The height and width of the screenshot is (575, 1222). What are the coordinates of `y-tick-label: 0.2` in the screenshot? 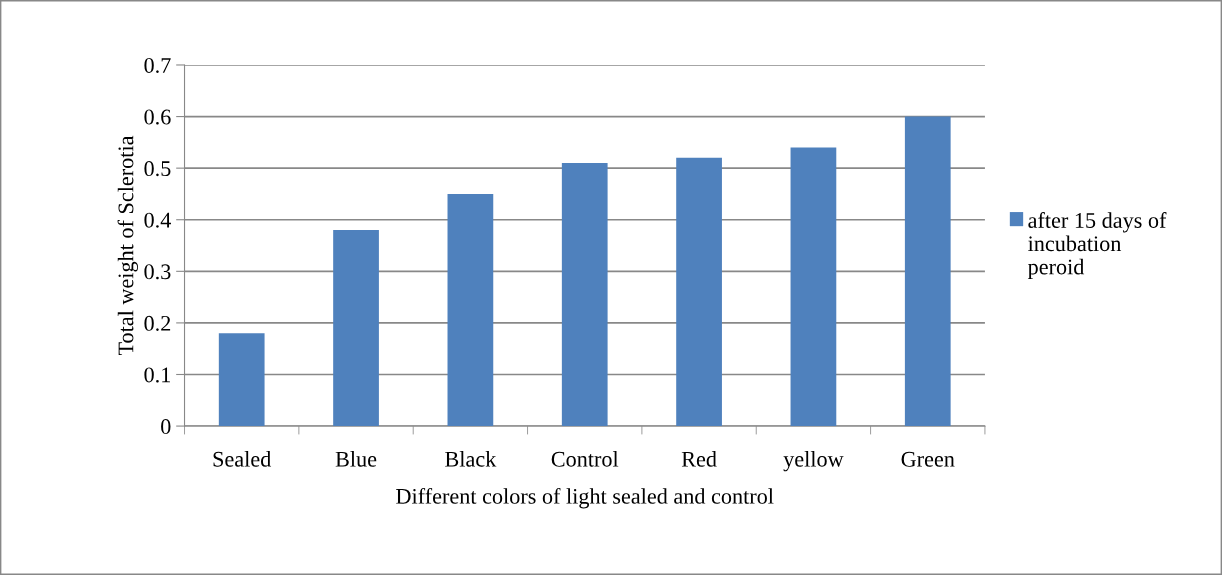 It's located at (157, 323).